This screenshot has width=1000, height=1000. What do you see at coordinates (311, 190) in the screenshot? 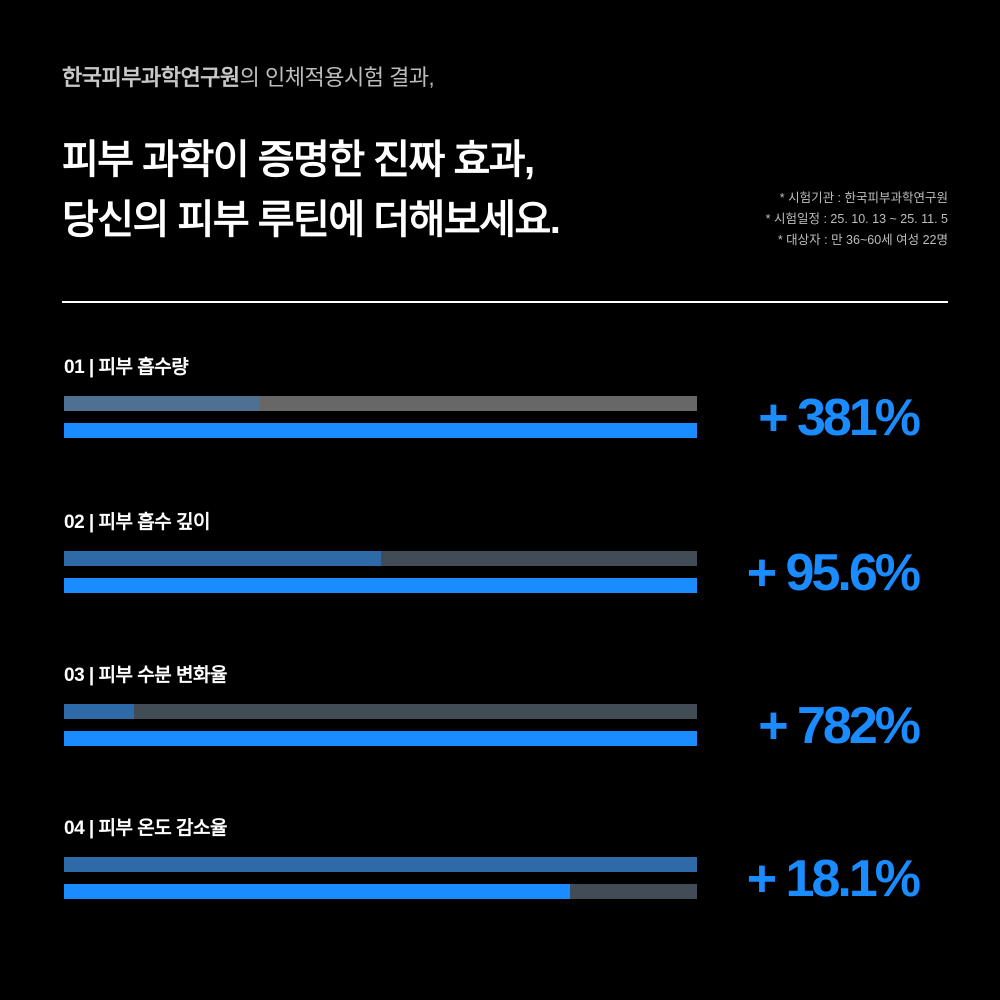
I see `page-title: 피부 과학이 증명한 진짜 효과, 당신의 피부 루틴에 더해보세요.` at bounding box center [311, 190].